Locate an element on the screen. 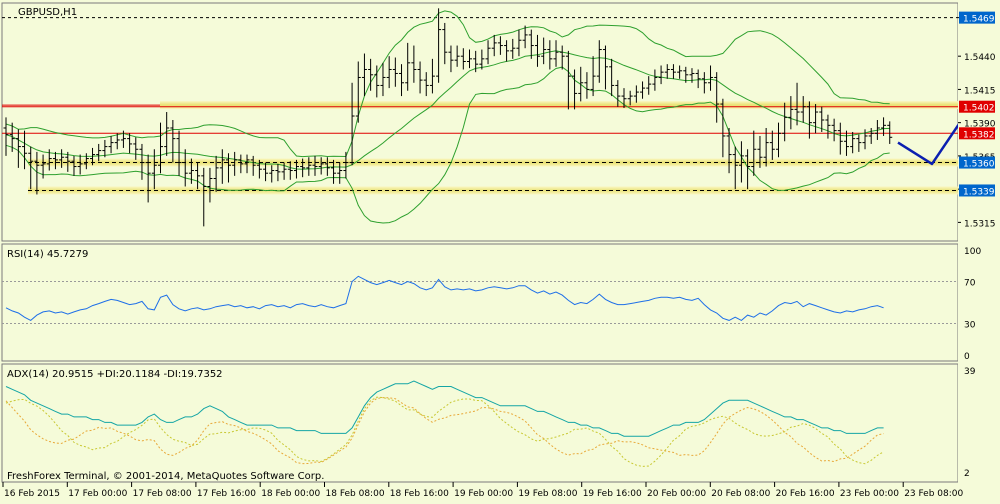 The image size is (1000, 504). rsi-tick-label: 0 is located at coordinates (967, 357).